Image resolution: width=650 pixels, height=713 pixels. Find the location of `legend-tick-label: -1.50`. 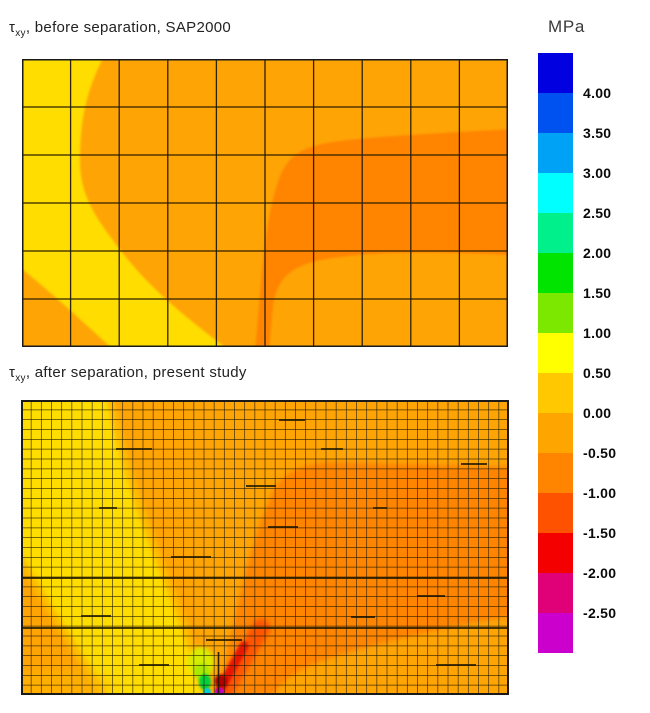

legend-tick-label: -1.50 is located at coordinates (600, 533).